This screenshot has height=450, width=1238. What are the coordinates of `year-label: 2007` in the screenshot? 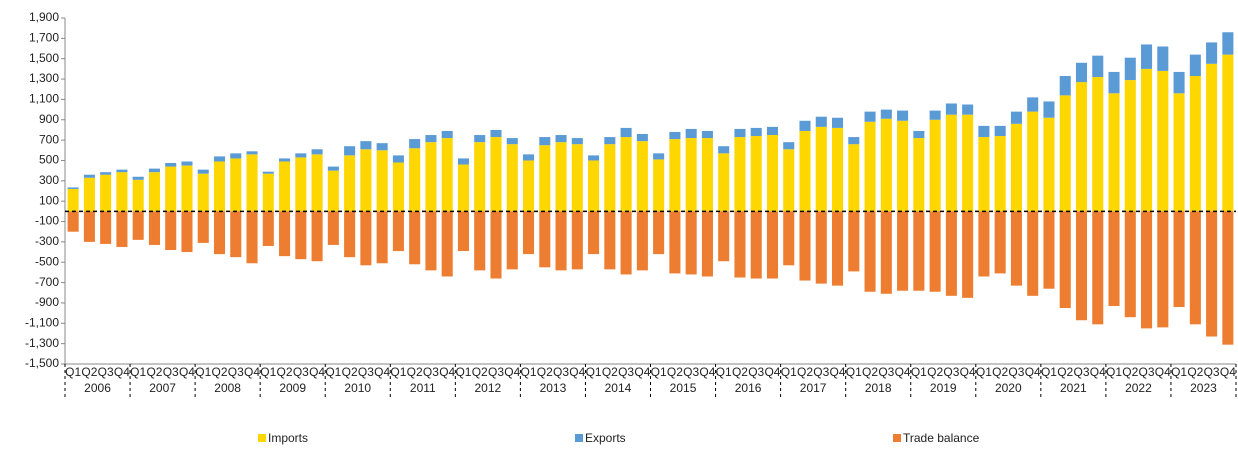 It's located at (162, 388).